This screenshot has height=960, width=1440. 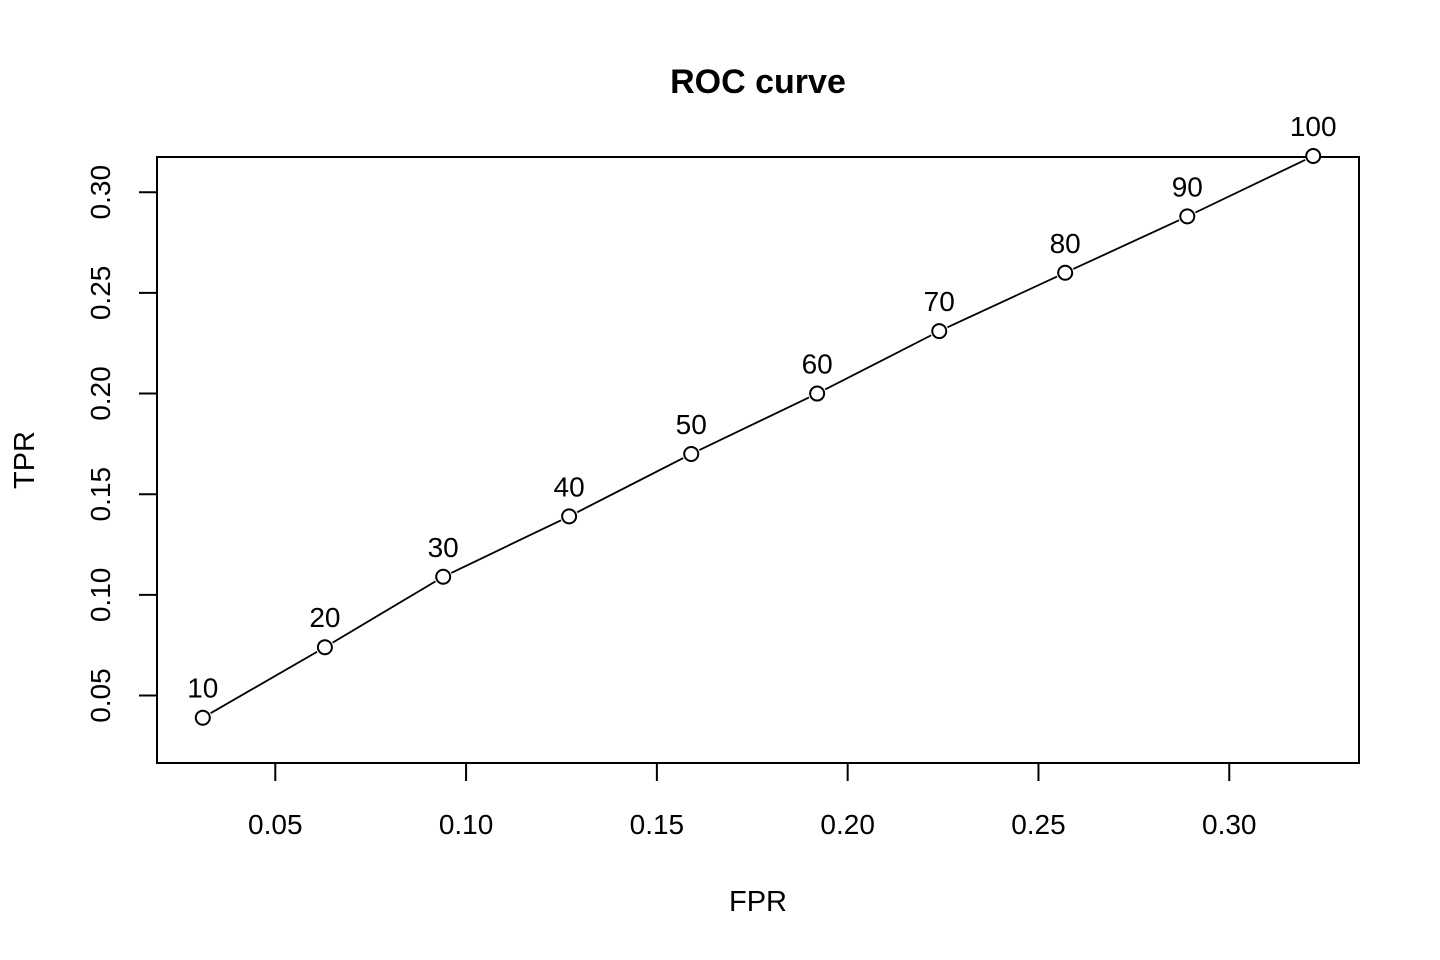 I want to click on y-tick-label: 0.25, so click(x=100, y=293).